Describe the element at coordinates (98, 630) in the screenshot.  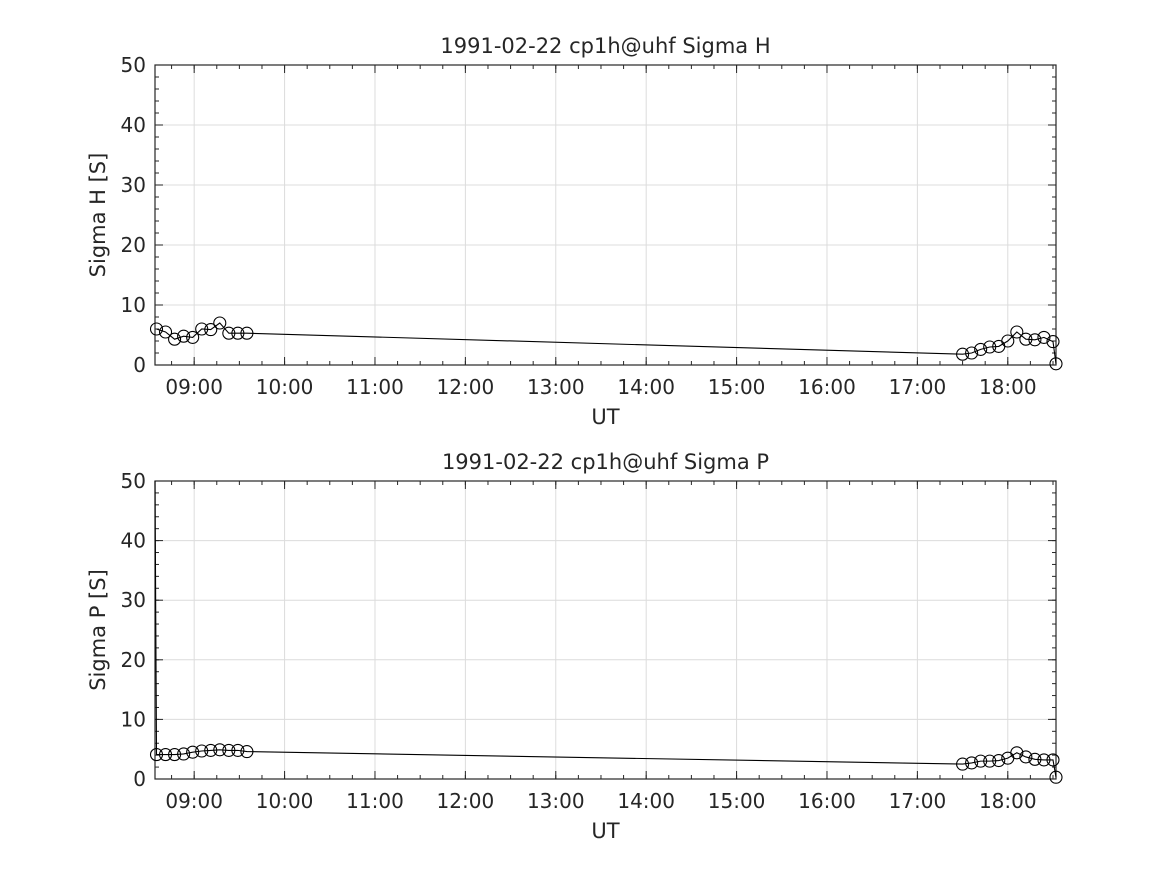
I see `y-axis-label: Sigma P [S]` at that location.